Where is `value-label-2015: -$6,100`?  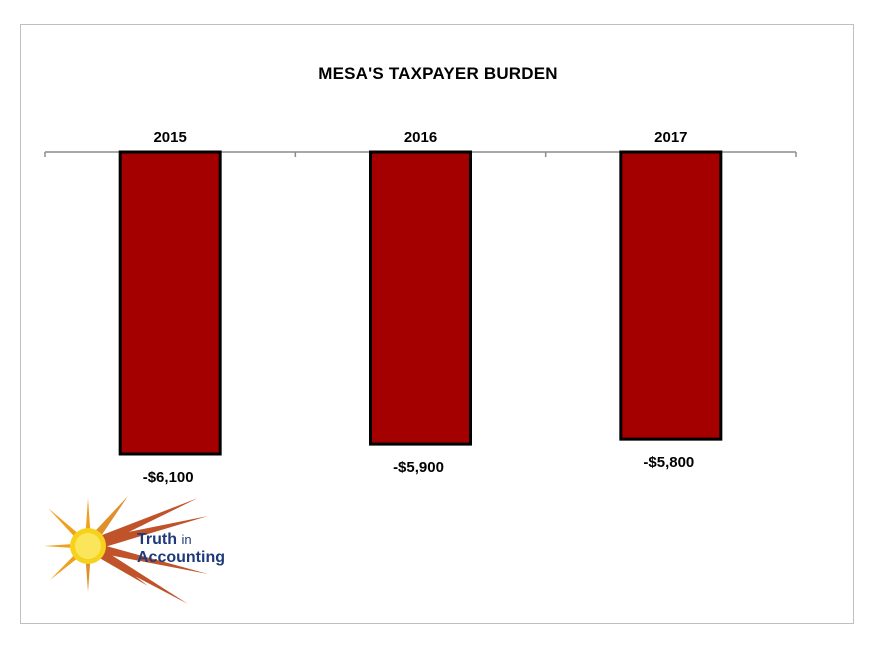
value-label-2015: -$6,100 is located at coordinates (168, 477).